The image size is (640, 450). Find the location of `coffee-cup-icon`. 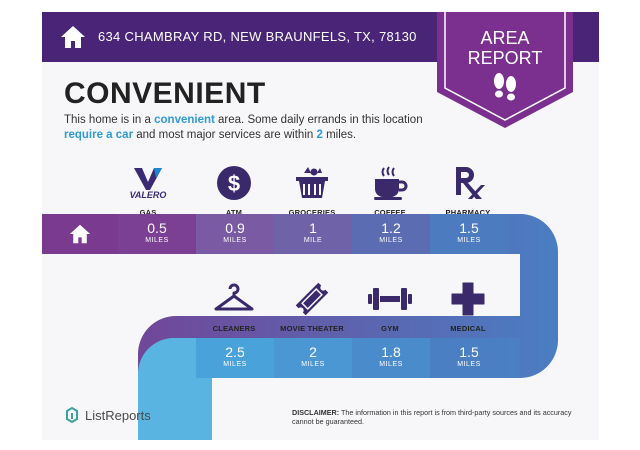

coffee-cup-icon is located at coordinates (391, 183).